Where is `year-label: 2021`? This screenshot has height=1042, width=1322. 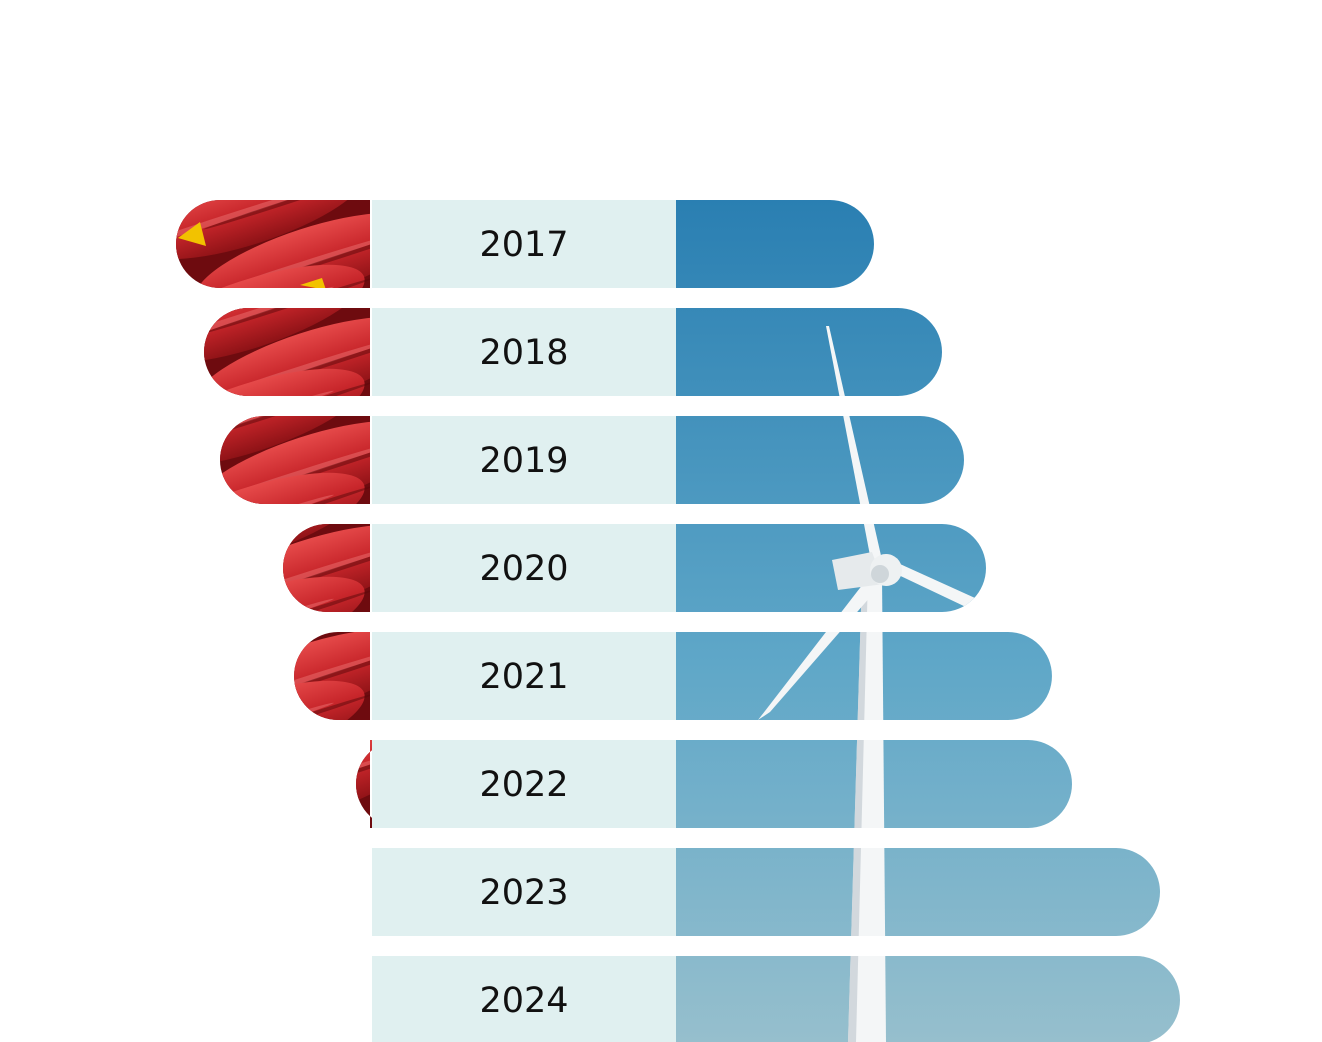 year-label: 2021 is located at coordinates (523, 677).